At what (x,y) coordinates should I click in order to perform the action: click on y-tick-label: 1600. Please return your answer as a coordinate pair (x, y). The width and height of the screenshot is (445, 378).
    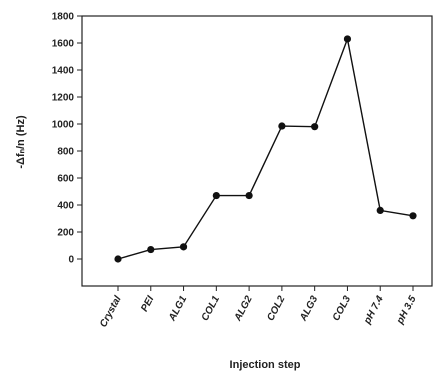
    Looking at the image, I should click on (63, 44).